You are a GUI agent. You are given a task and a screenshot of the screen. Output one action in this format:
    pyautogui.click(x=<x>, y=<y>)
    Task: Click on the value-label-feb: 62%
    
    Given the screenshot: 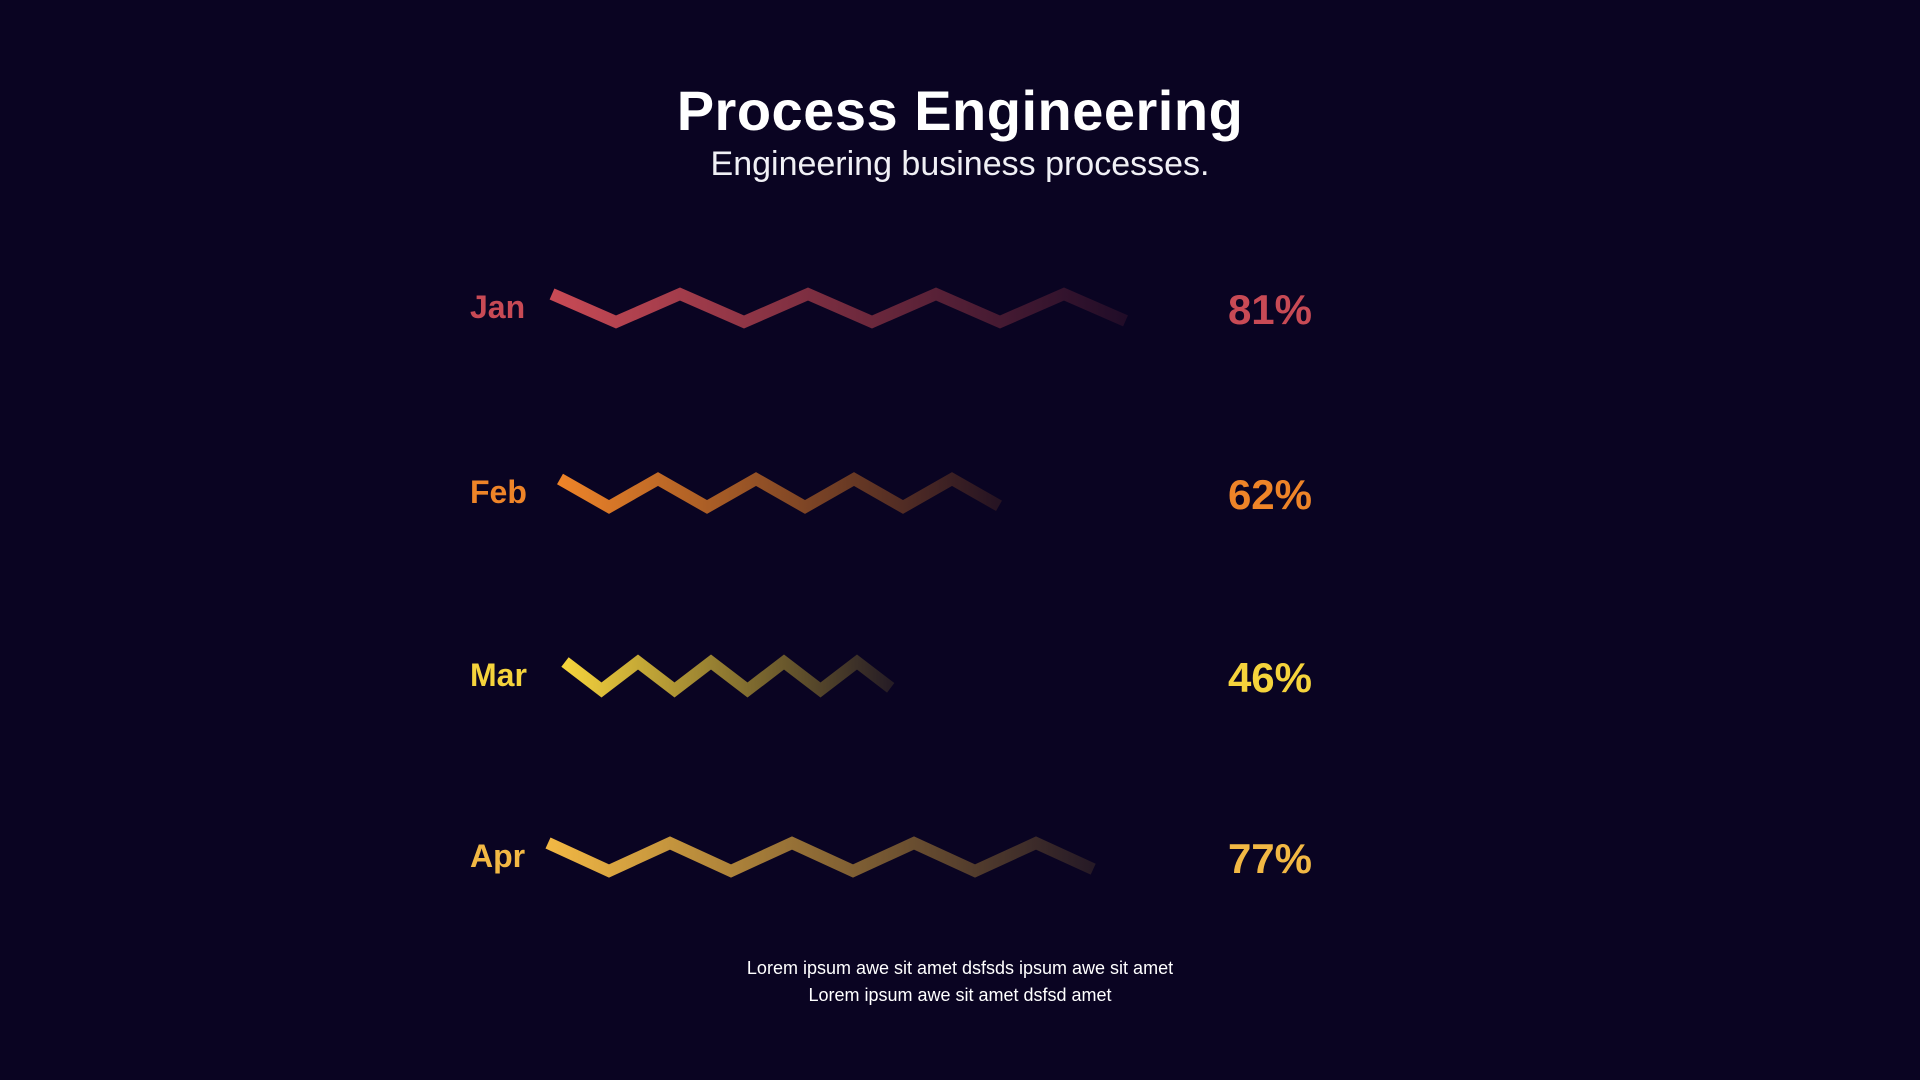 What is the action you would take?
    pyautogui.click(x=1270, y=494)
    